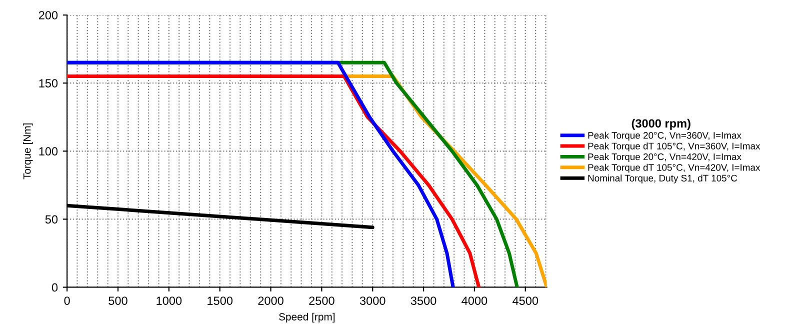  Describe the element at coordinates (661, 124) in the screenshot. I see `legend-title: (3000 rpm)` at that location.